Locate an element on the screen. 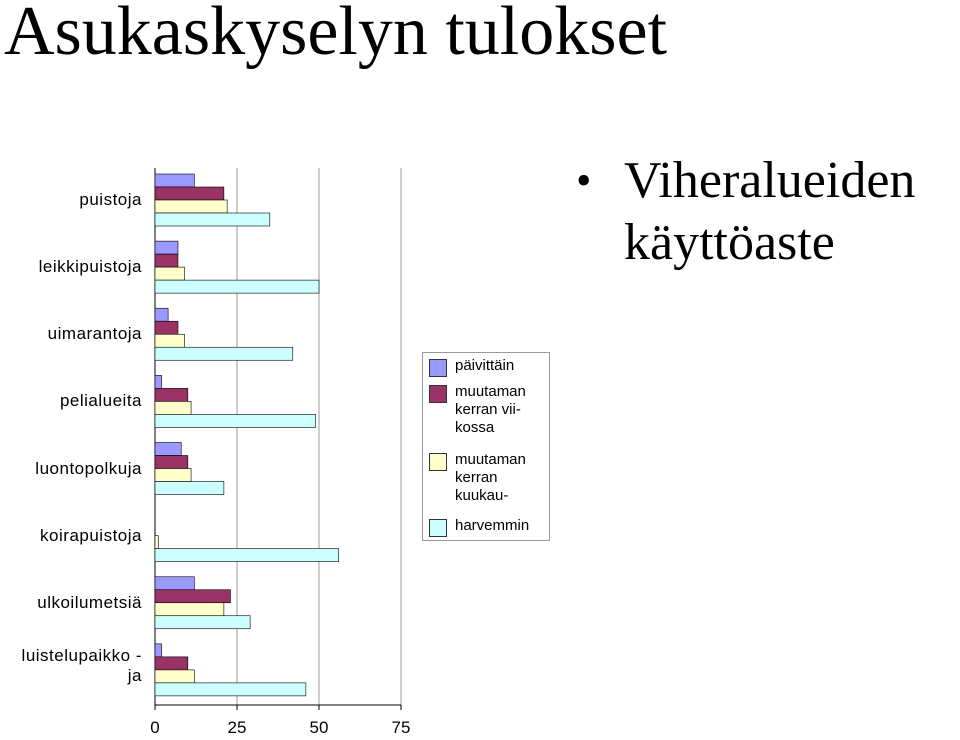 The image size is (960, 740). x-tick-label: 0 is located at coordinates (155, 727).